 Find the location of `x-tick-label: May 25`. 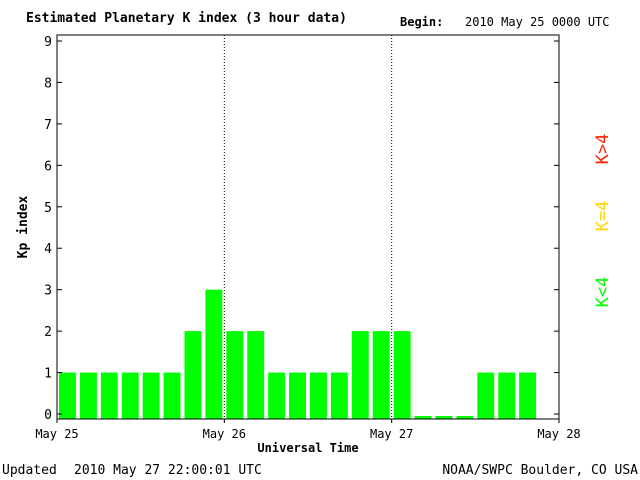

x-tick-label: May 25 is located at coordinates (56, 434).